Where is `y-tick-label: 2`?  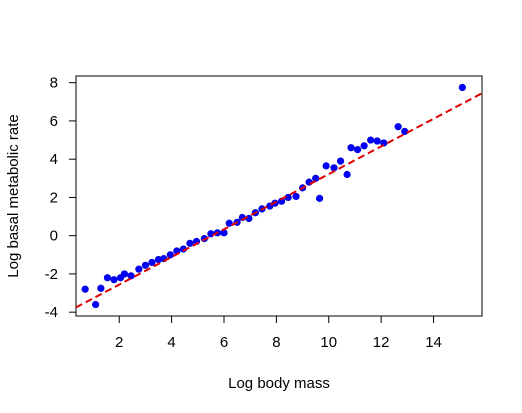
y-tick-label: 2 is located at coordinates (54, 197).